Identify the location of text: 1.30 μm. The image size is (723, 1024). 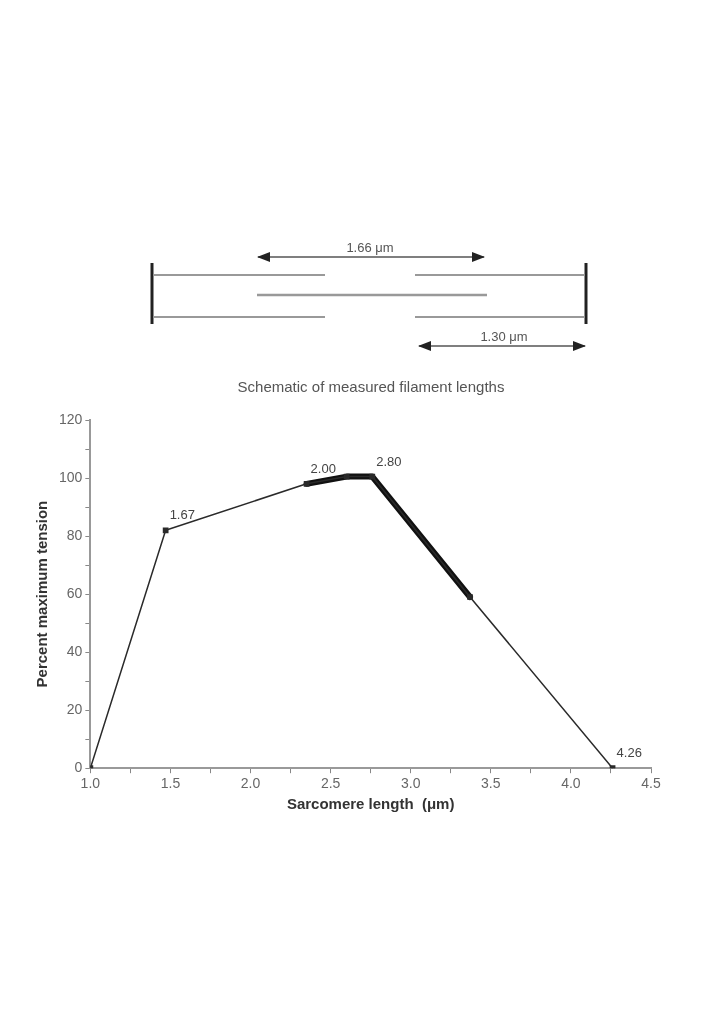
(504, 336).